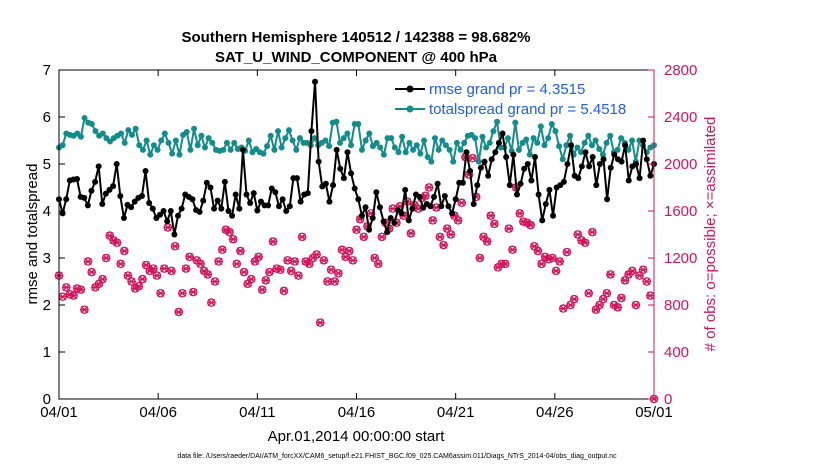 The width and height of the screenshot is (830, 470). Describe the element at coordinates (47, 305) in the screenshot. I see `y-tick-label: 2` at that location.